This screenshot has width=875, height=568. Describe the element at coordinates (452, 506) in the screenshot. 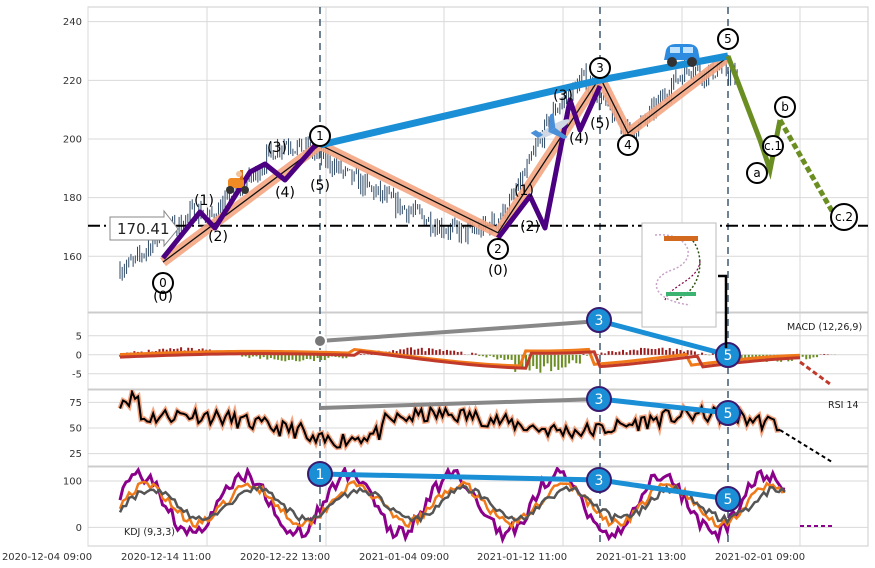

I see `kdj-j-line` at that location.